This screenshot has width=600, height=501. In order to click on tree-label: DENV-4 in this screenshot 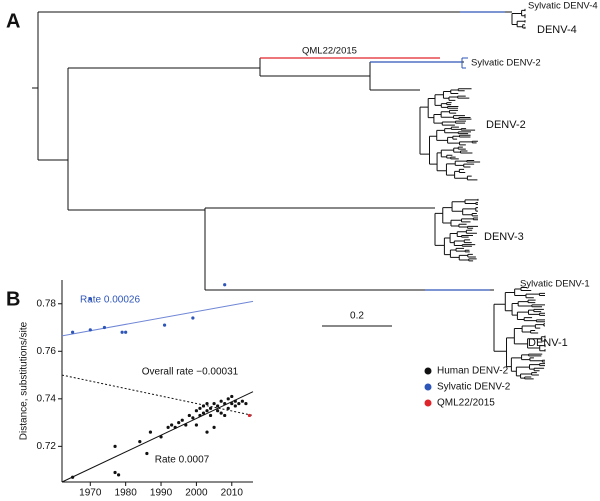, I will do `click(557, 30)`.